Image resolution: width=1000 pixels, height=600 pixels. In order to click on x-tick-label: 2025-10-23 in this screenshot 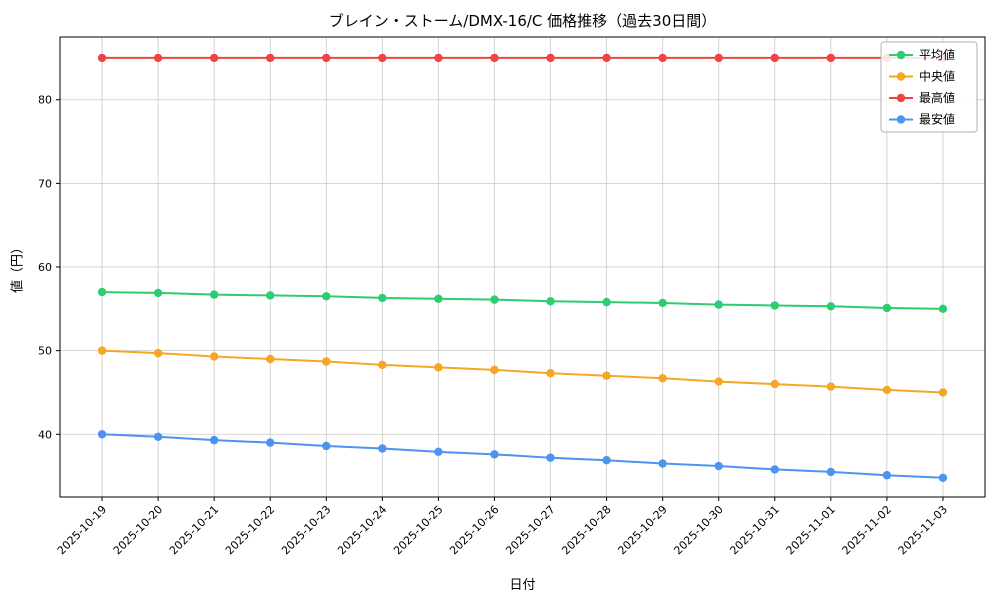, I will do `click(306, 530)`.